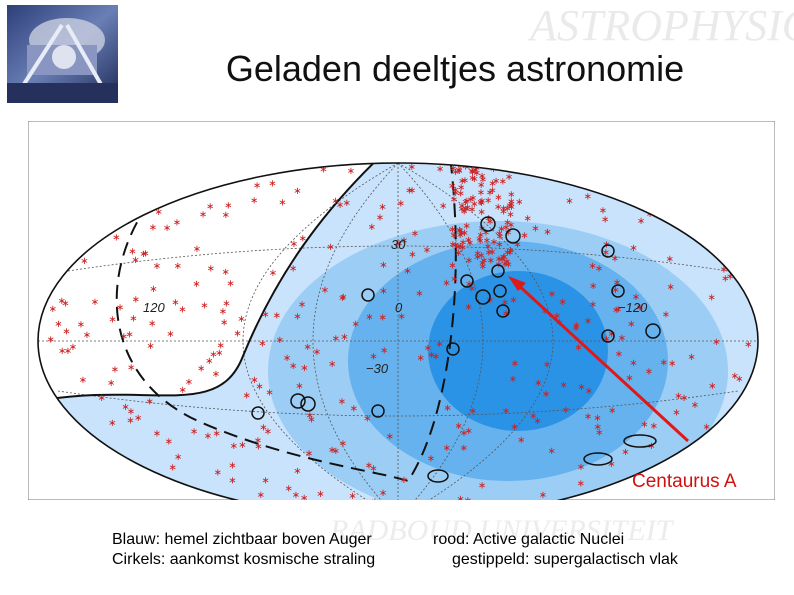  Describe the element at coordinates (602, 362) in the screenshot. I see `centaurus-arrow` at that location.